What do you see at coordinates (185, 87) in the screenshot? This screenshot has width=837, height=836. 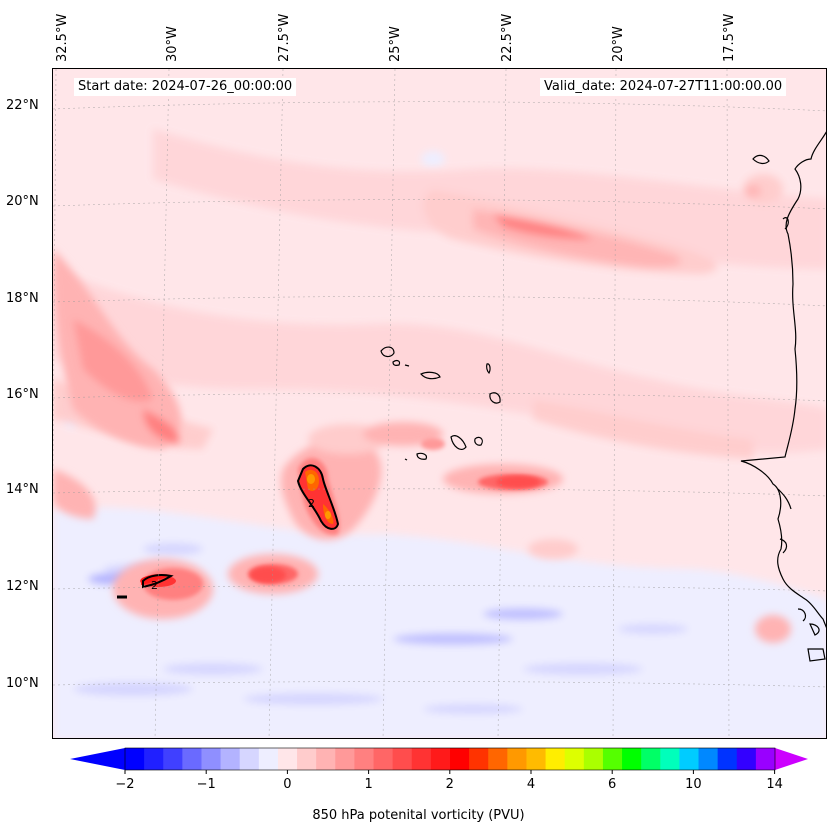 I see `start-date-label: Start date: 2024-07-26_00:00:00` at bounding box center [185, 87].